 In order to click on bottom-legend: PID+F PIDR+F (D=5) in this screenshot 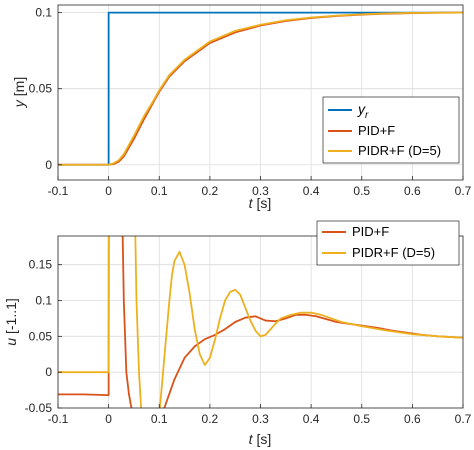, I will do `click(388, 243)`.